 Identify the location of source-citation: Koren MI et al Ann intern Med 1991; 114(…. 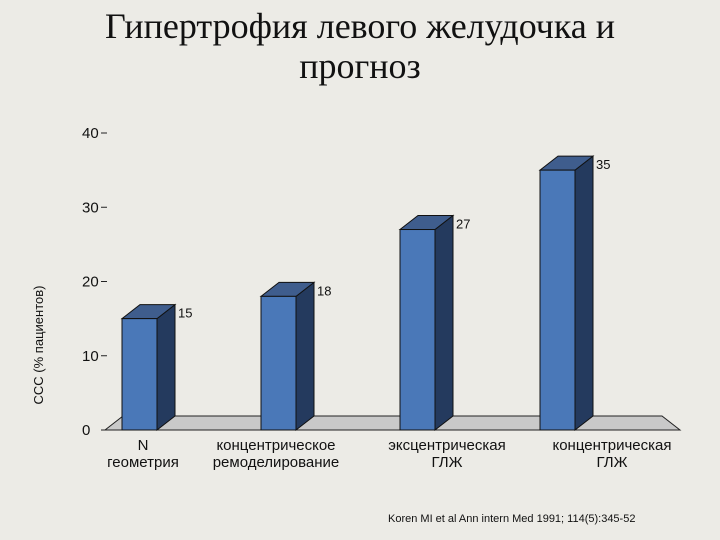
(512, 519).